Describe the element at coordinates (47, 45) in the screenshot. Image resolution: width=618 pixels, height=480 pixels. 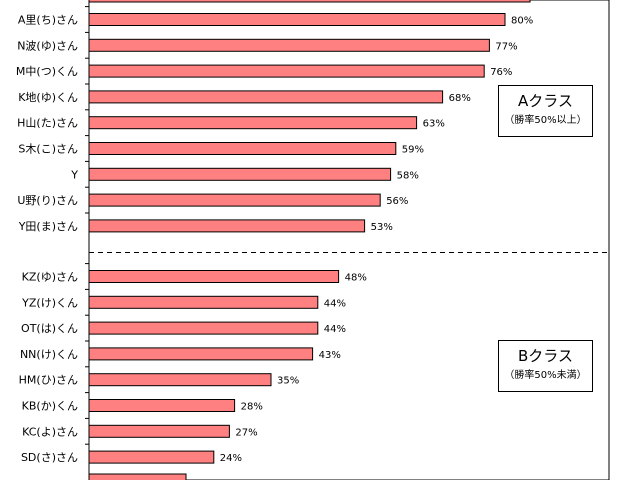
I see `category-label: N波(ゆ)さん` at that location.